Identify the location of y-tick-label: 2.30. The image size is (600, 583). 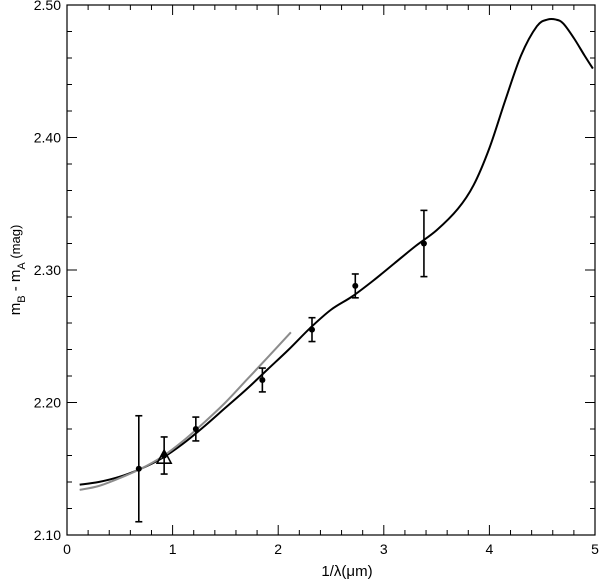
(47, 270).